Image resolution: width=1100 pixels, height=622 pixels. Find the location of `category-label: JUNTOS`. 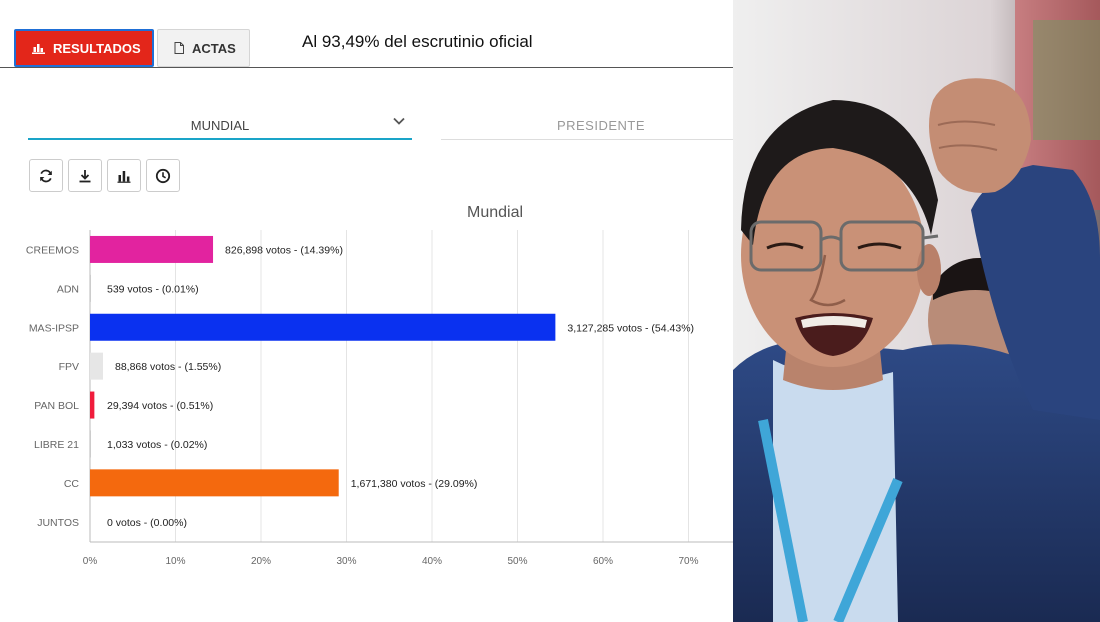

category-label: JUNTOS is located at coordinates (58, 523).